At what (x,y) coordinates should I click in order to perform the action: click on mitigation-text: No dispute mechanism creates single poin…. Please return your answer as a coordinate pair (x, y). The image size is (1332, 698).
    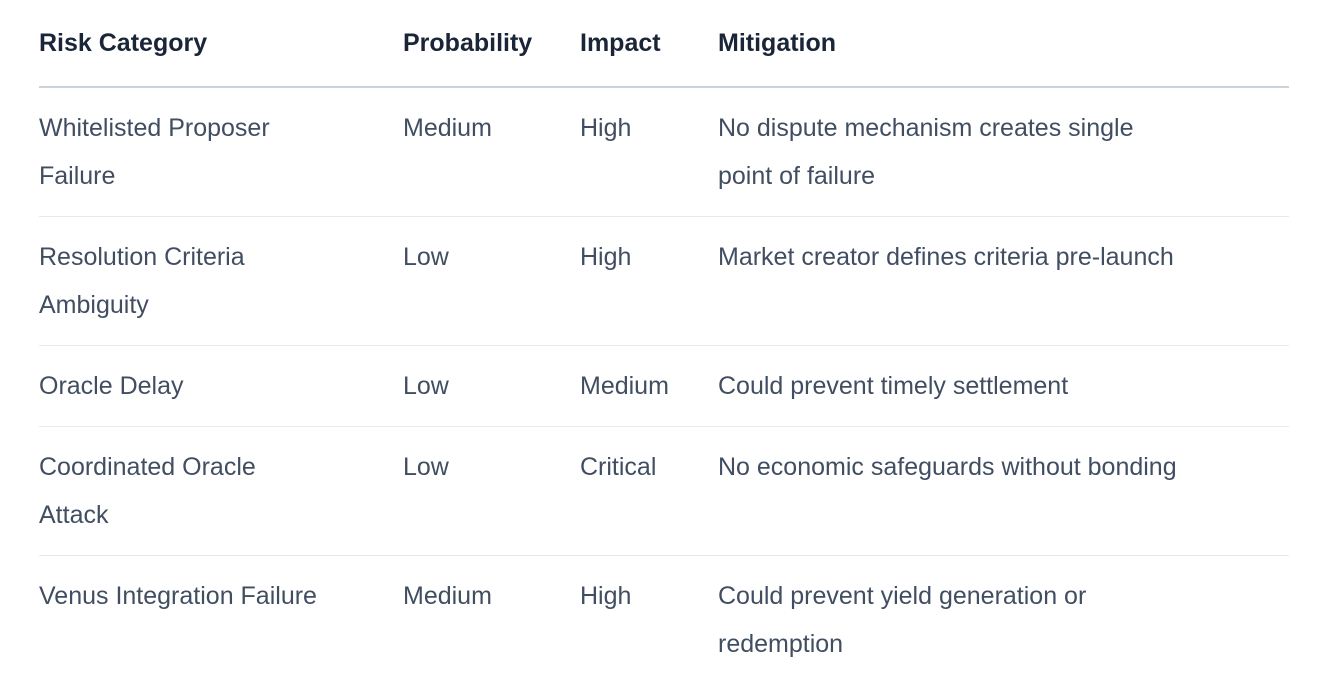
    Looking at the image, I should click on (926, 152).